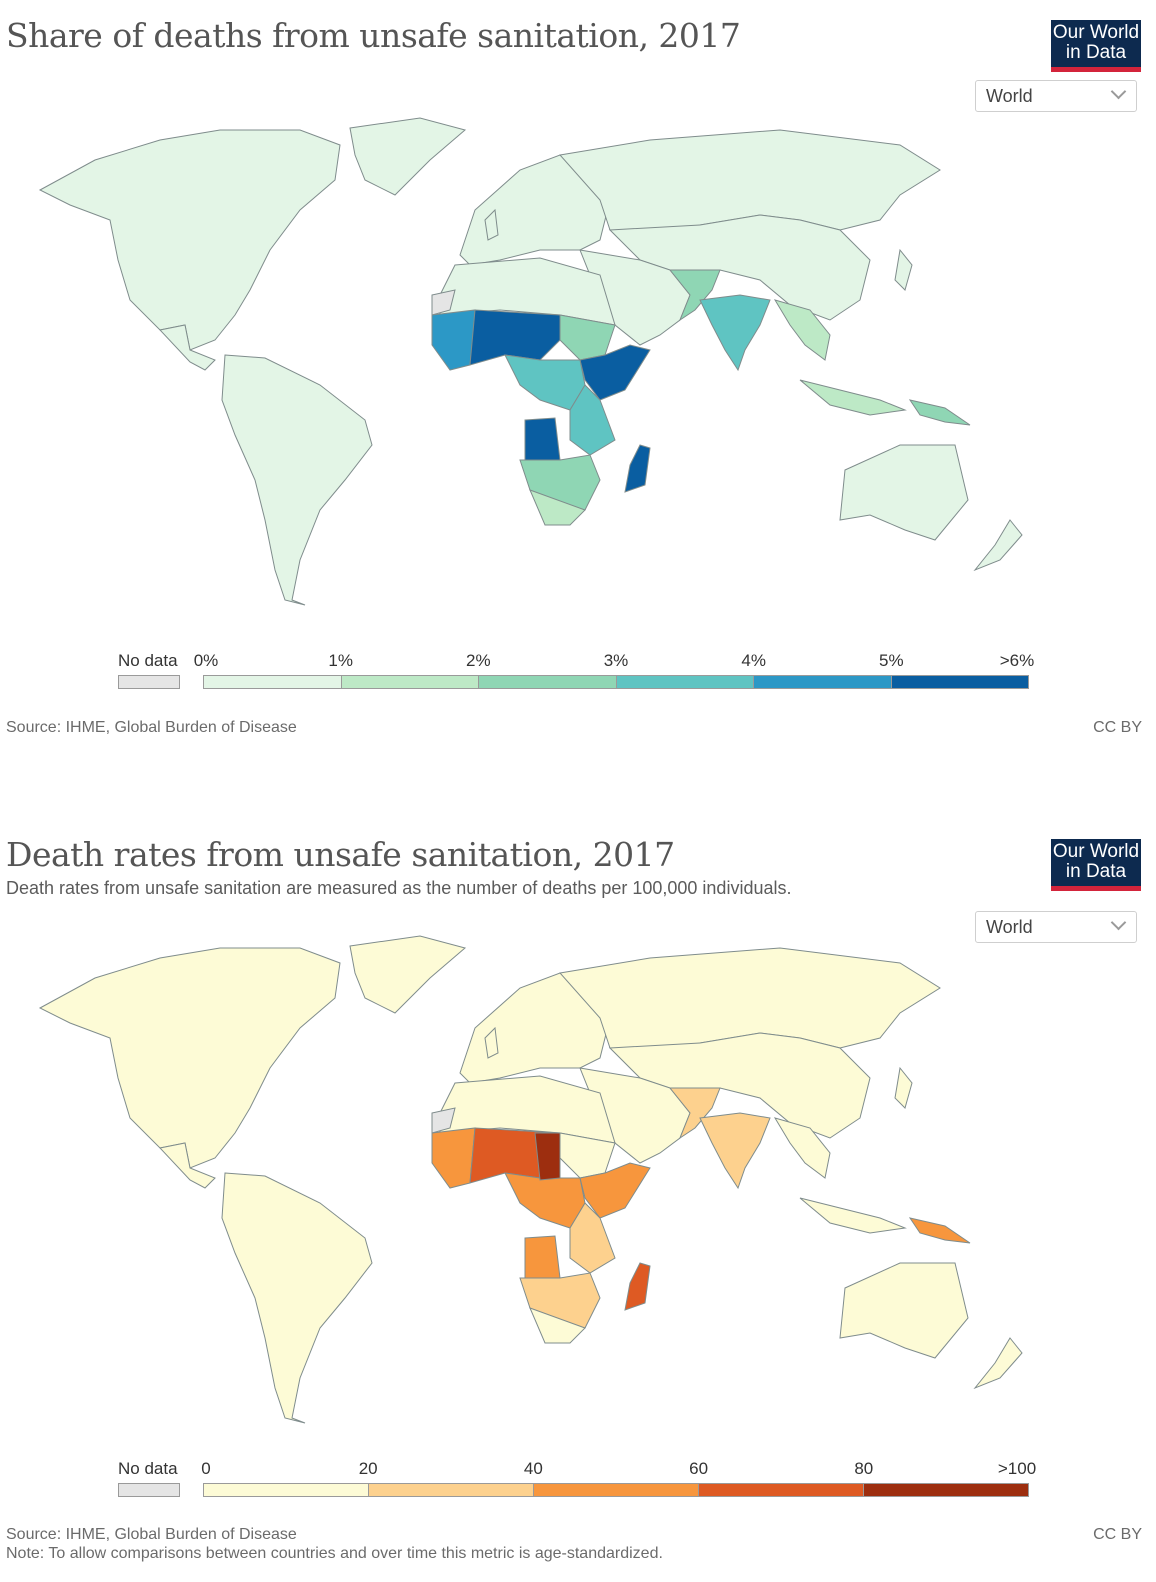  Describe the element at coordinates (1017, 1468) in the screenshot. I see `legend-tick-label: >100` at that location.